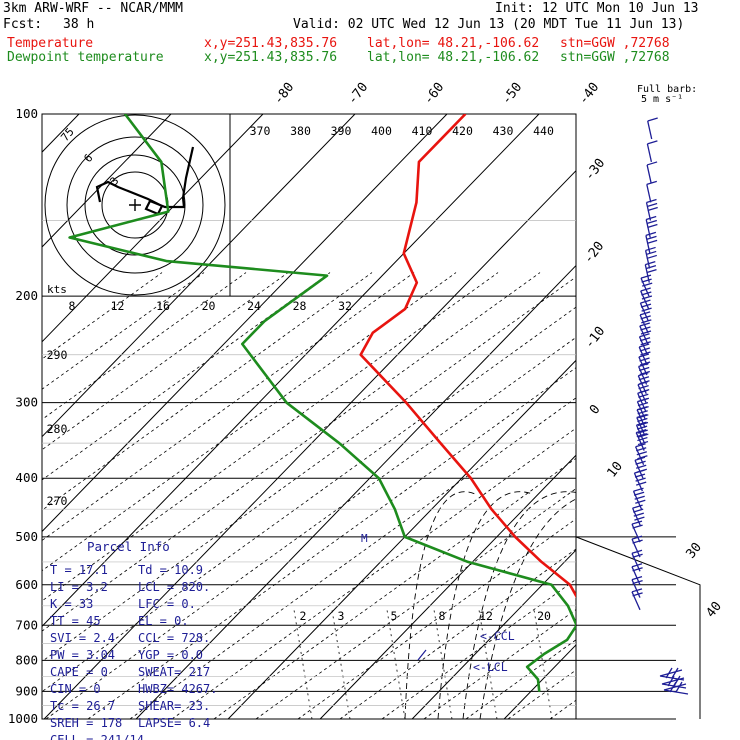  I want to click on parcel-info-left: T = 17.1, so click(79, 570).